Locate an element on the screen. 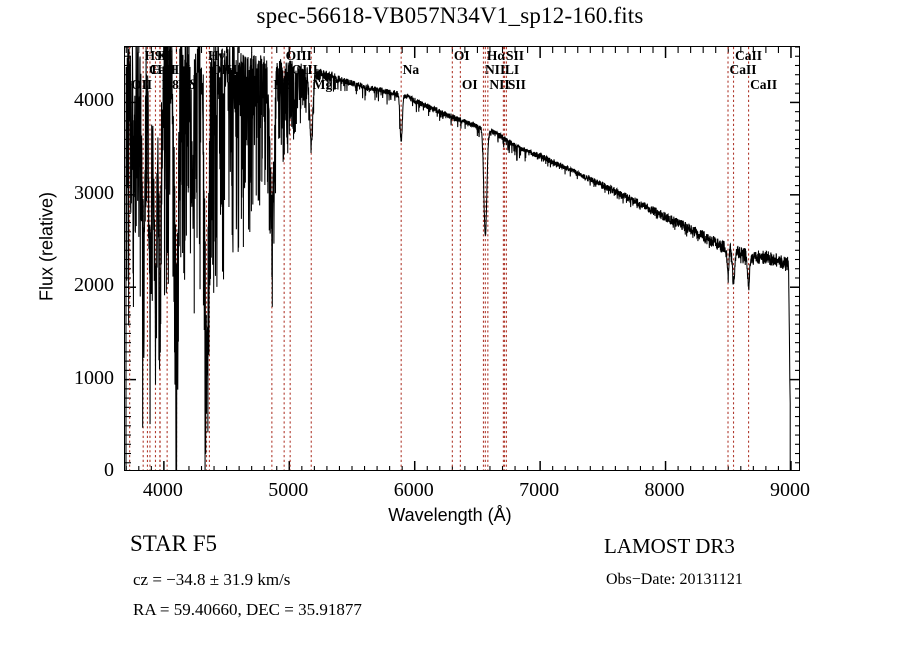  line-label-OI-6300: OI is located at coordinates (461, 55).